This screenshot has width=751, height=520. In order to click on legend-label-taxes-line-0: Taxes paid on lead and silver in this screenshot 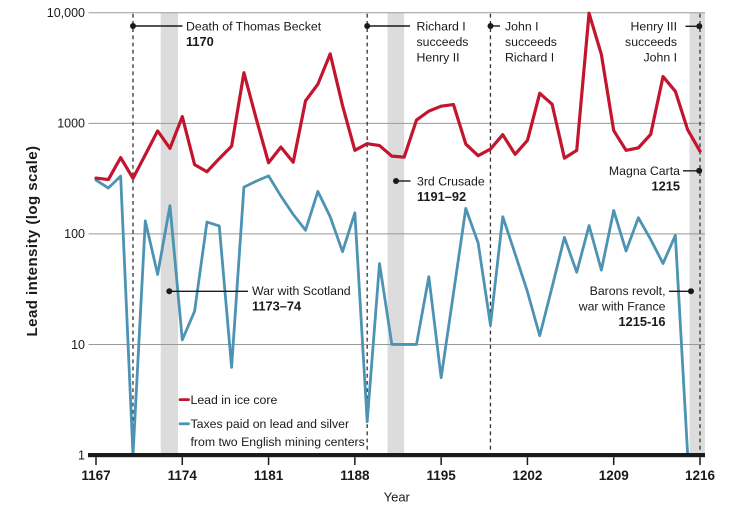, I will do `click(270, 424)`.